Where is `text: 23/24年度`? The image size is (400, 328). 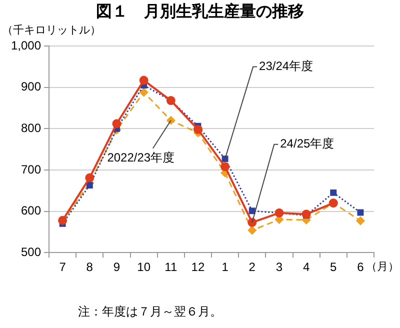
text: 23/24年度 is located at coordinates (286, 66).